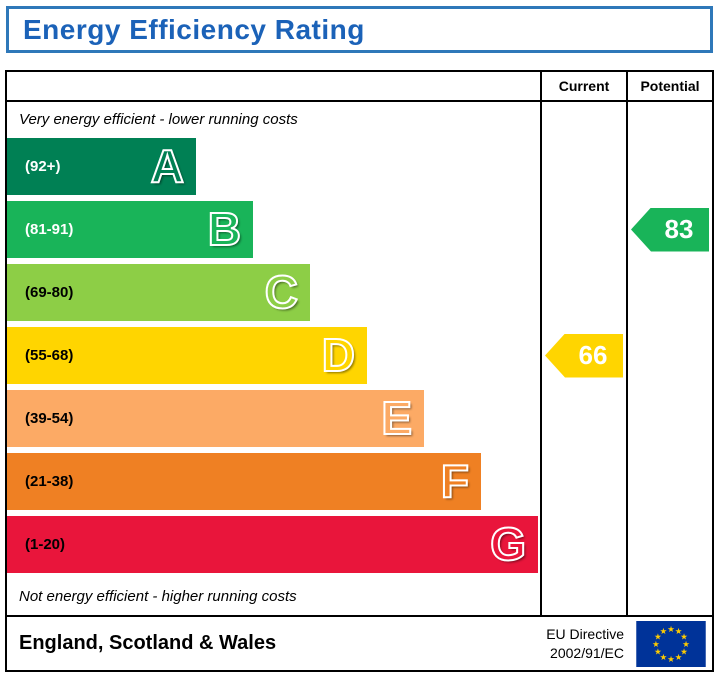  What do you see at coordinates (396, 417) in the screenshot?
I see `band-letter-e: E` at bounding box center [396, 417].